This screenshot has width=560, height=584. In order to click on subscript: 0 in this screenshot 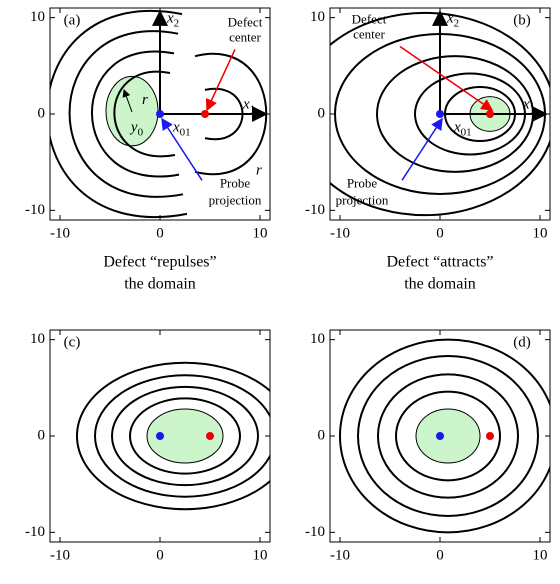, I will do `click(141, 132)`.